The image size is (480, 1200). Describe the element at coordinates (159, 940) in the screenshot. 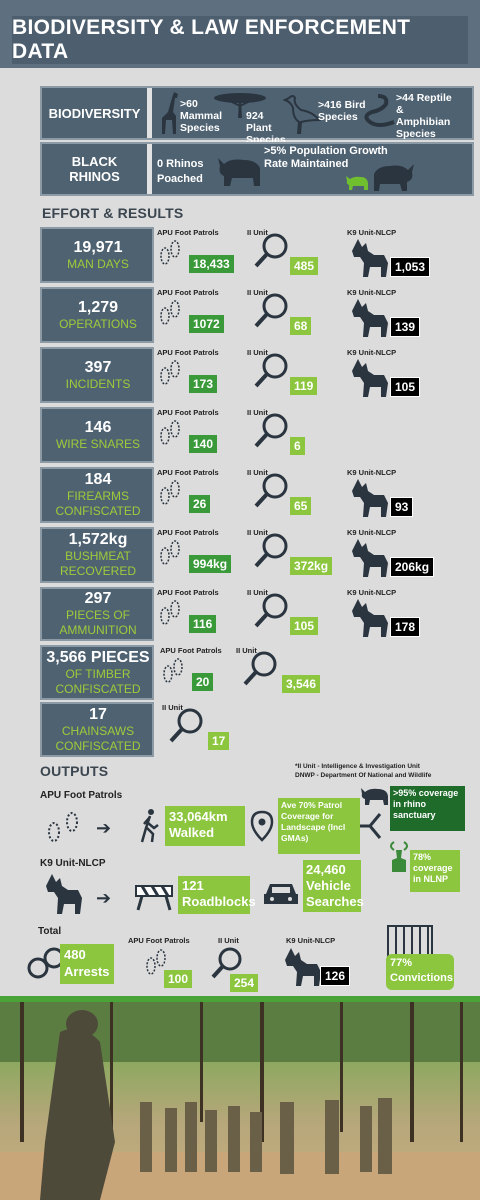

I see `totals-apu-label: APU Foot Patrols` at that location.